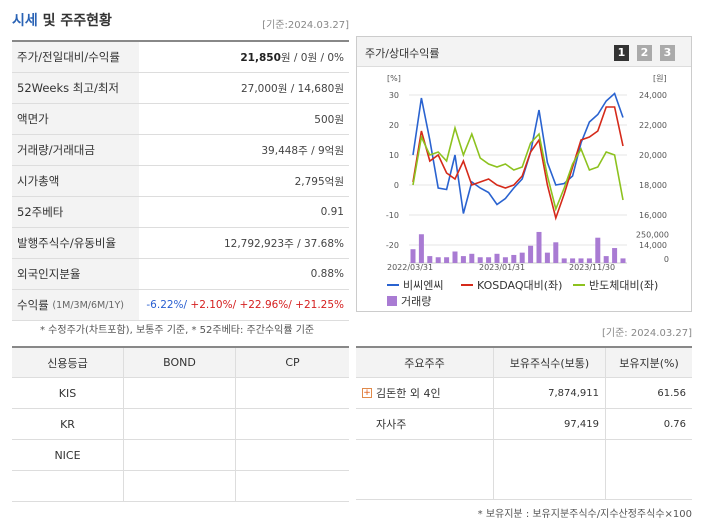 The image size is (702, 525). I want to click on table-row: KR, so click(180, 424).